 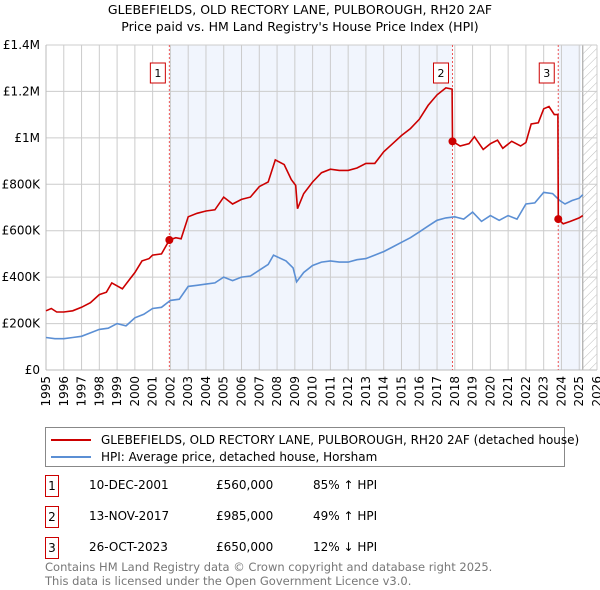 I want to click on transaction-hpi: 12% ↓ HPI, so click(x=345, y=547).